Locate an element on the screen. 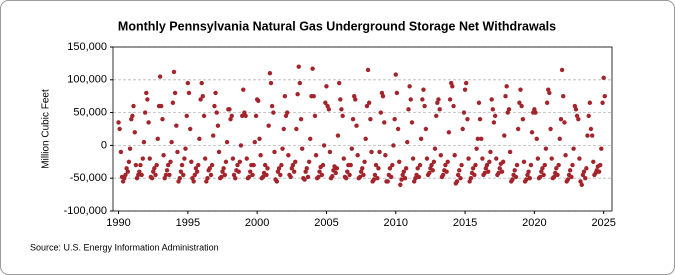 This screenshot has height=275, width=675. x-tick-label: 1990 is located at coordinates (118, 223).